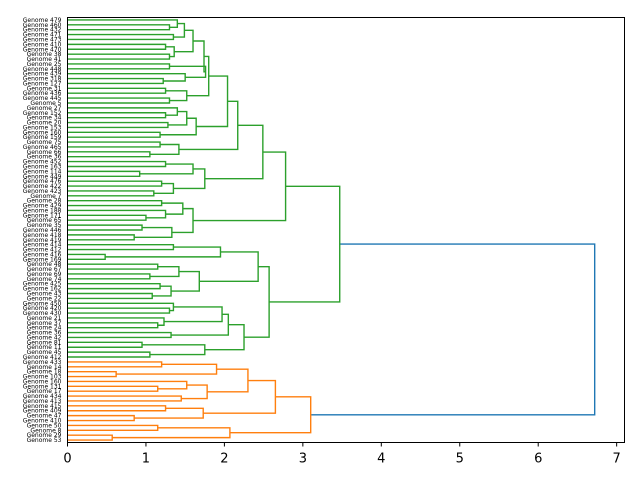 Image resolution: width=640 pixels, height=480 pixels. I want to click on leaf-label: Genome 8, so click(45, 430).